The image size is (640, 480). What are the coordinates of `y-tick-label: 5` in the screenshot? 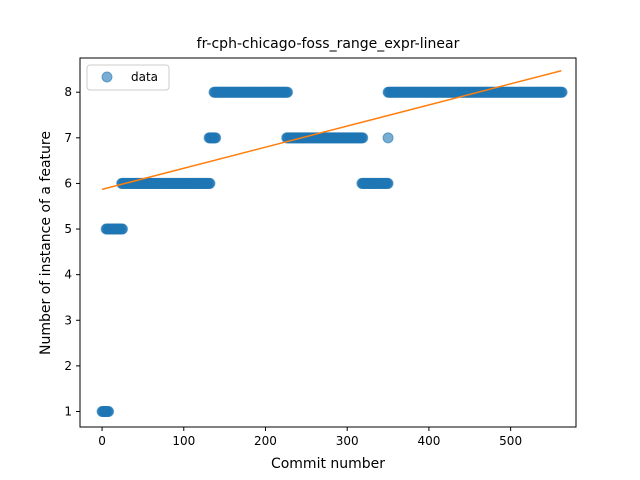 It's located at (68, 229).